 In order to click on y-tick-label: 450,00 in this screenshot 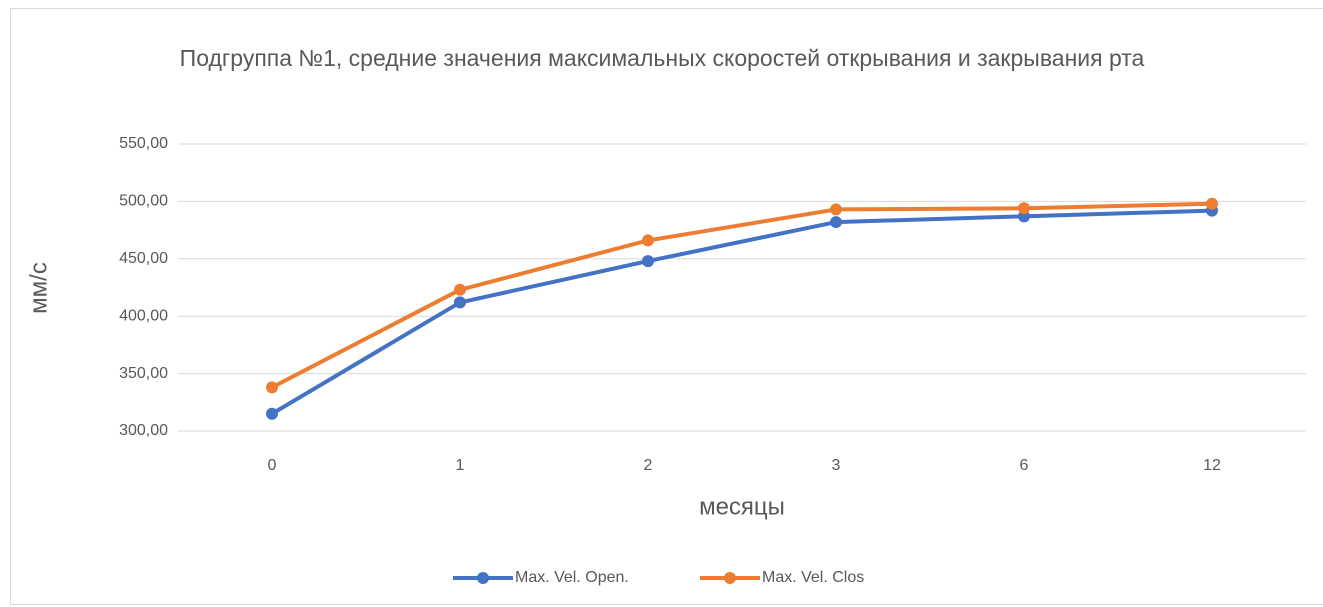, I will do `click(143, 258)`.